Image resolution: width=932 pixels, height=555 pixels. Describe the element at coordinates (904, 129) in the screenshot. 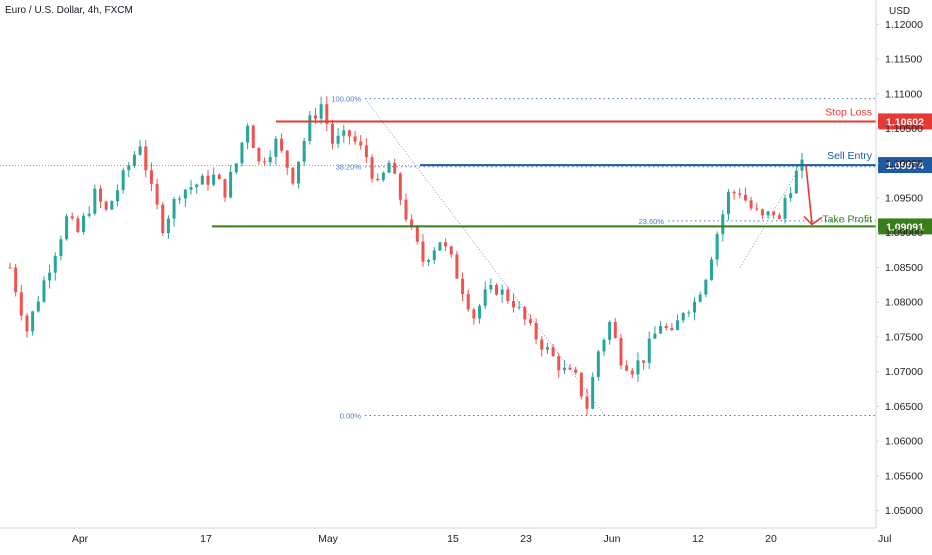

I see `price-tick-label: 1.10500` at that location.